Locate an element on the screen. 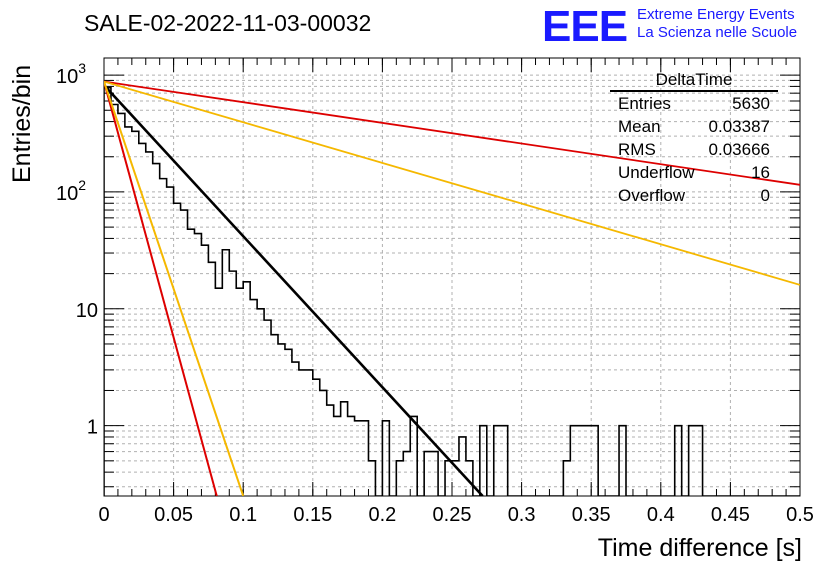 The image size is (836, 572). series-line-red-steep is located at coordinates (161, 288).